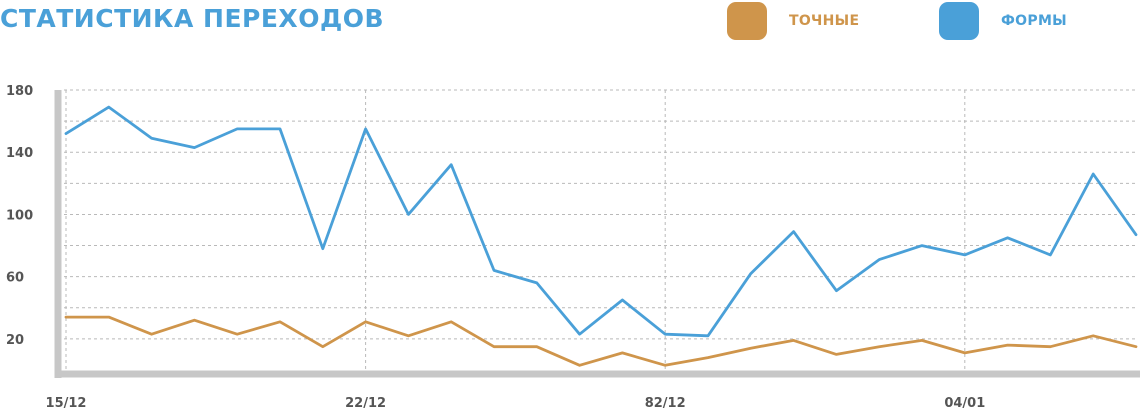  What do you see at coordinates (66, 402) in the screenshot?
I see `x-tick-label: 15/12` at bounding box center [66, 402].